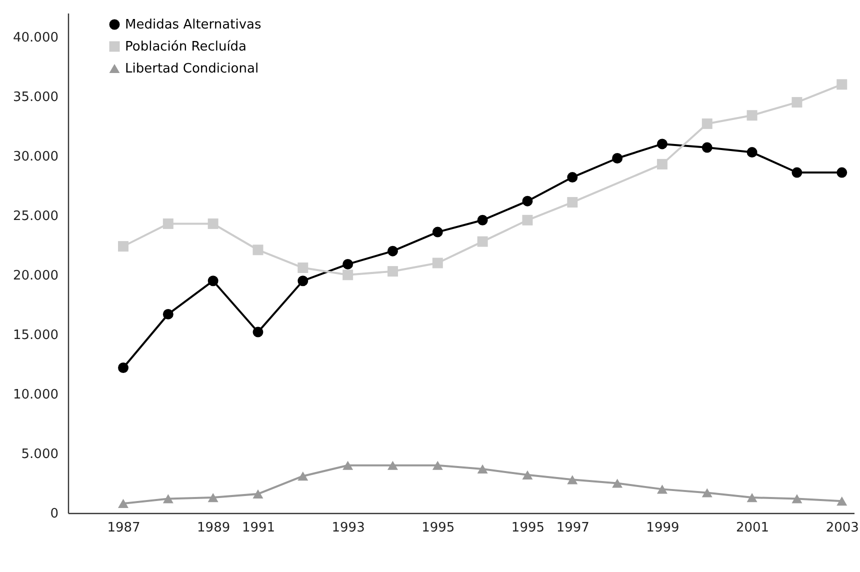  Describe the element at coordinates (54, 514) in the screenshot. I see `y-tick-label: 0` at that location.